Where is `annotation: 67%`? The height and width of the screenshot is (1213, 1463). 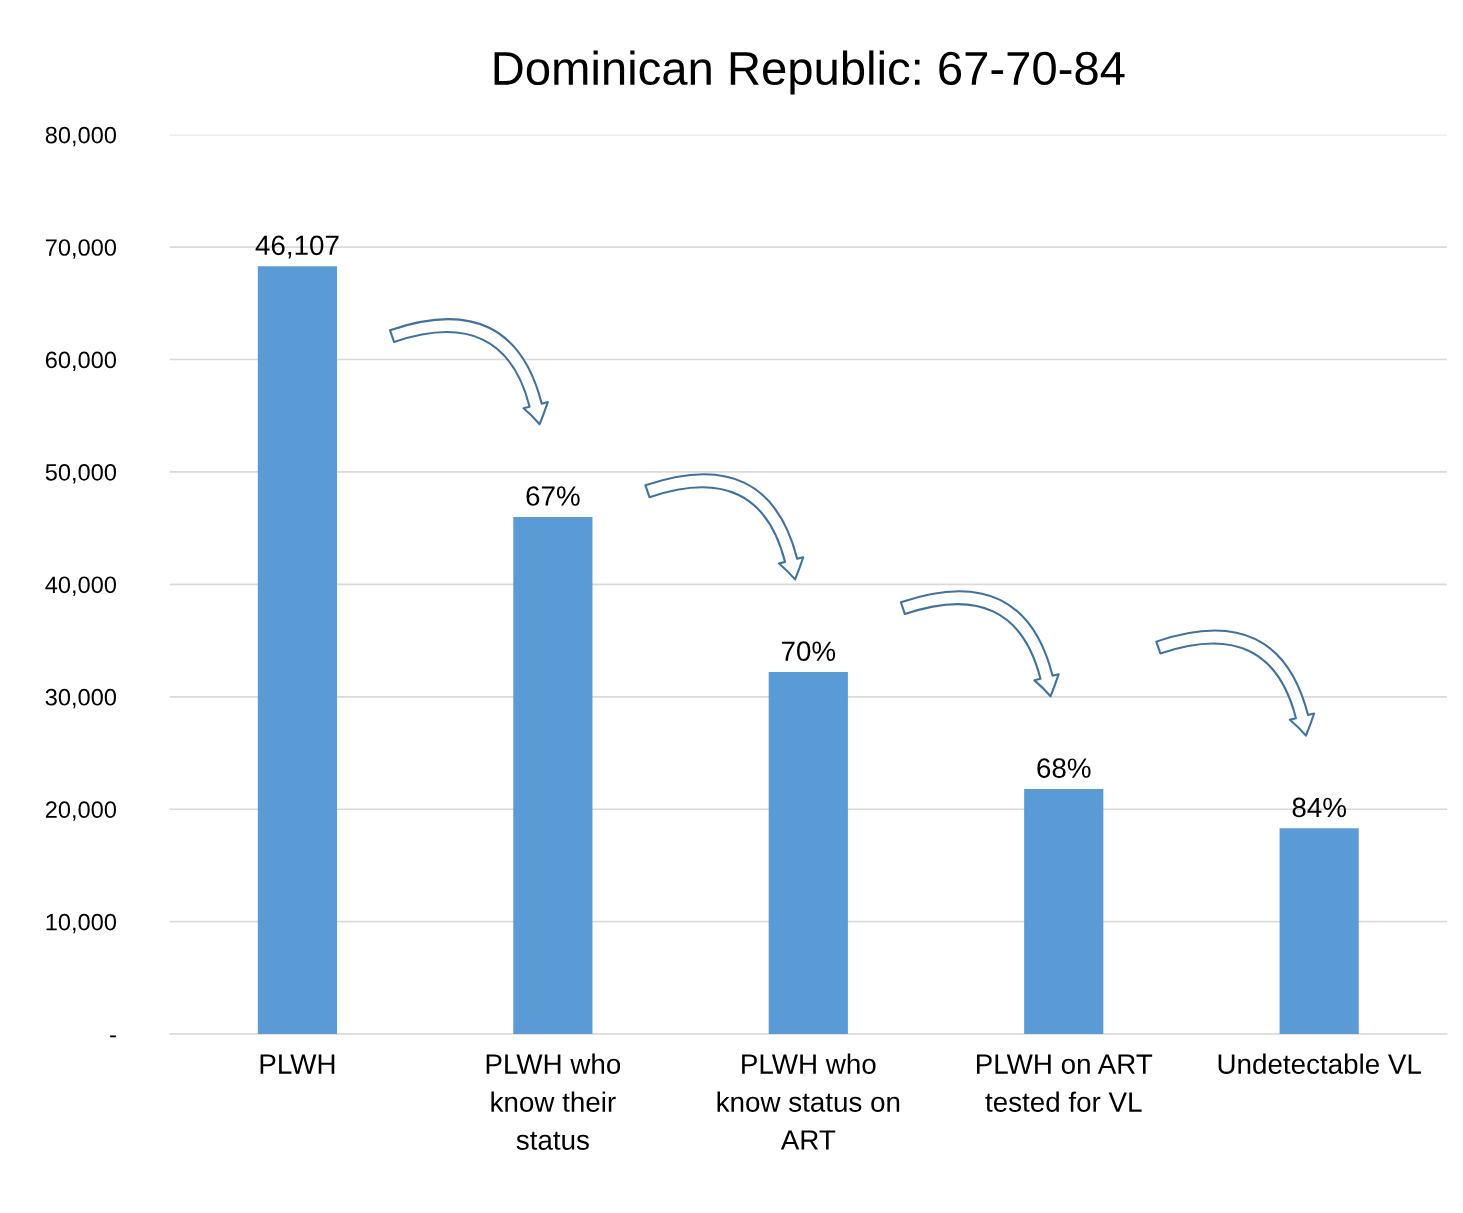
annotation: 67% is located at coordinates (553, 496).